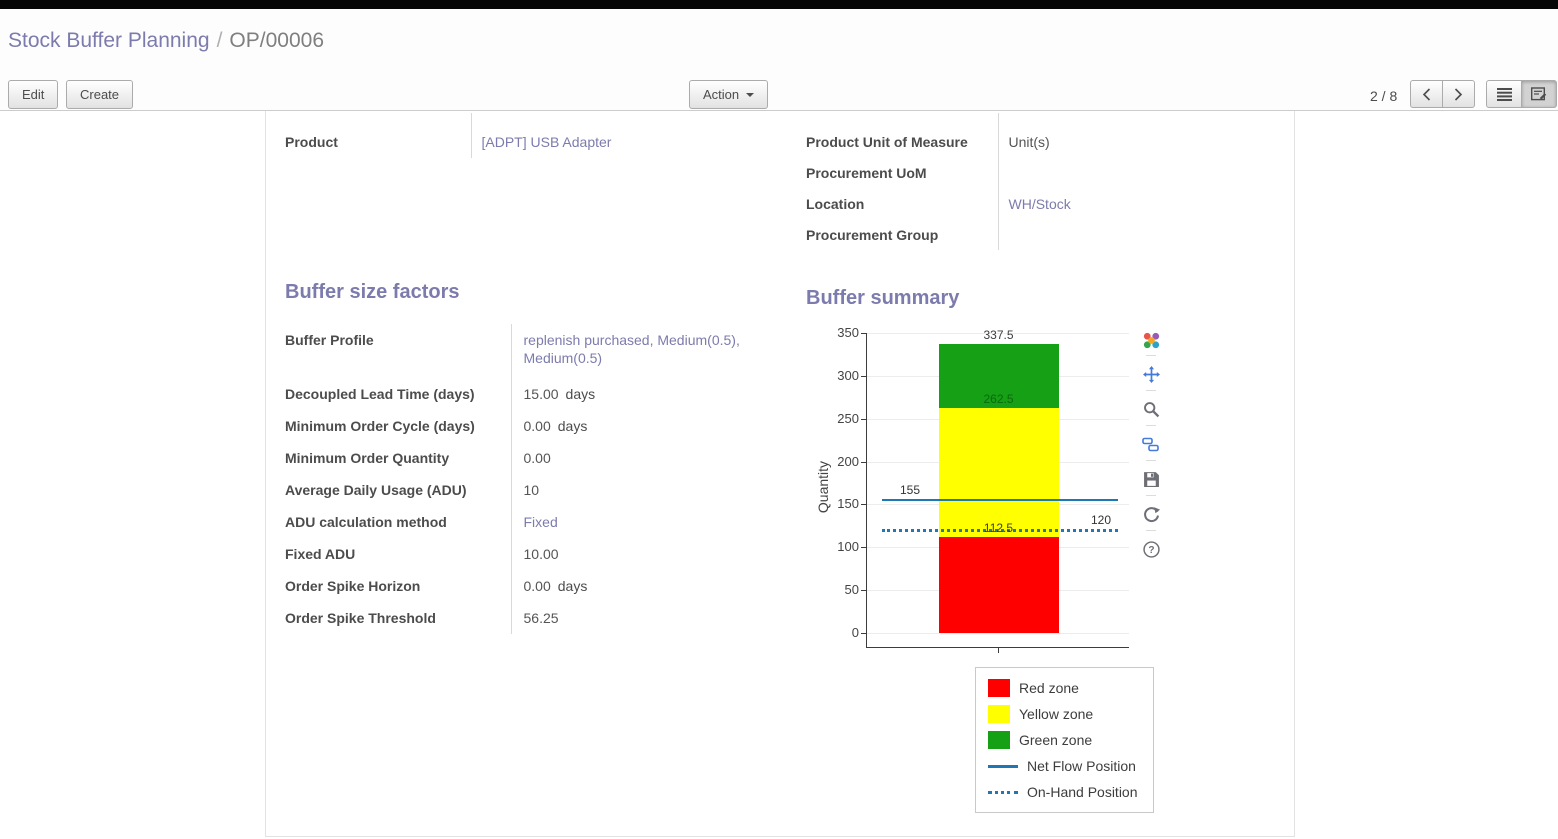  I want to click on action-button-label: Action, so click(721, 94).